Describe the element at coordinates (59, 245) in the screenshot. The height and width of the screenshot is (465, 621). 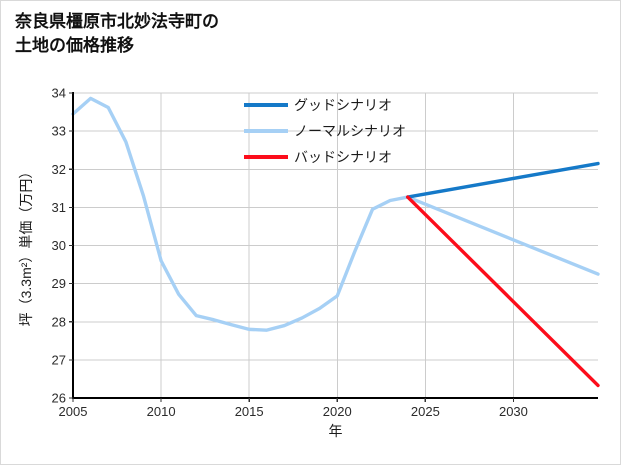
I see `y-tick-label: 30` at that location.